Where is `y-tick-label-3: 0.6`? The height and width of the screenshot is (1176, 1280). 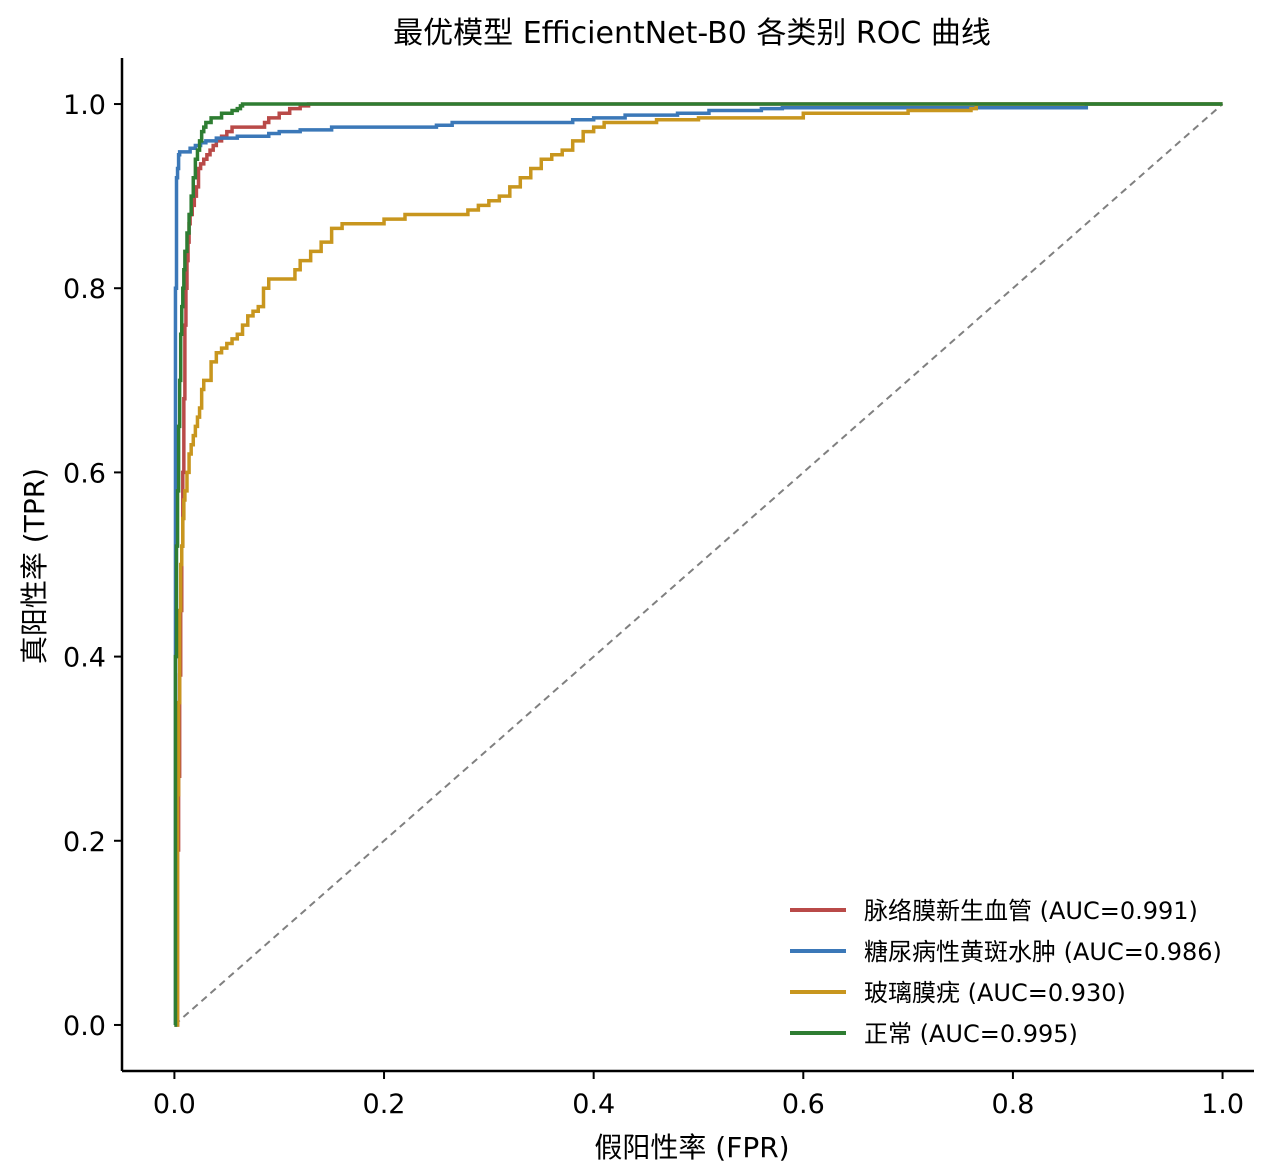 y-tick-label-3: 0.6 is located at coordinates (84, 473).